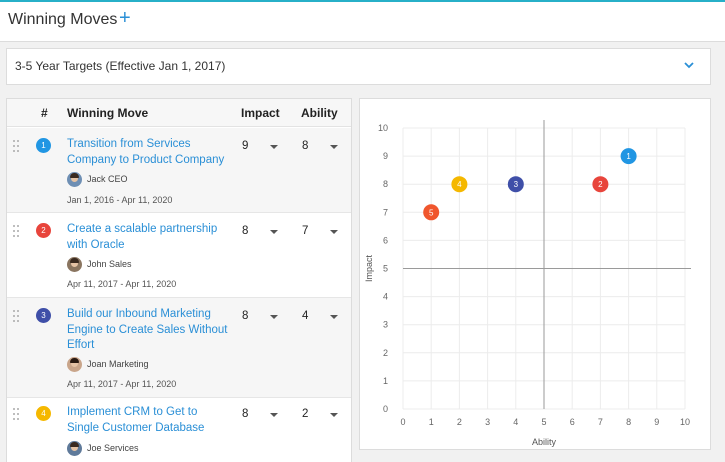 This screenshot has height=462, width=725. What do you see at coordinates (600, 422) in the screenshot?
I see `x-tick-label: 7` at bounding box center [600, 422].